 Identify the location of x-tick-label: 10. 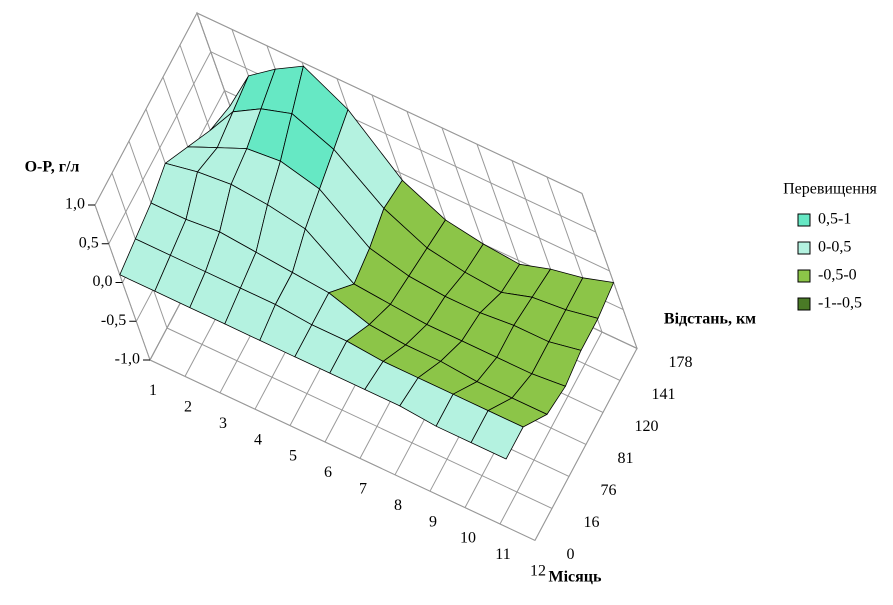
(468, 538).